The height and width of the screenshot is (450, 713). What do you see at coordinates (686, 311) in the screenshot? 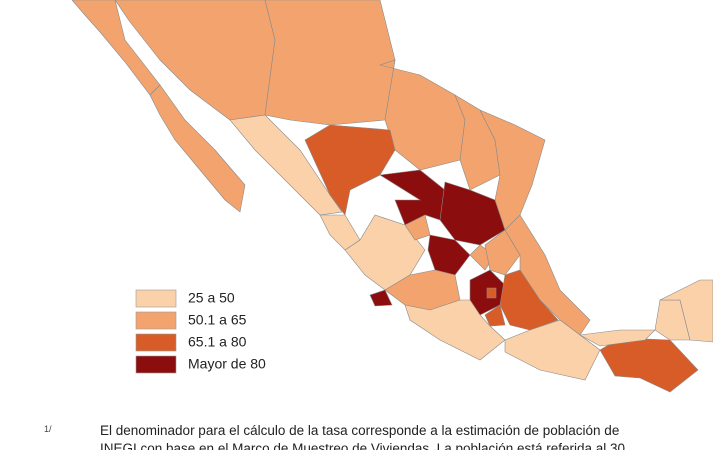
I see `yucatan-quintana-roo` at bounding box center [686, 311].